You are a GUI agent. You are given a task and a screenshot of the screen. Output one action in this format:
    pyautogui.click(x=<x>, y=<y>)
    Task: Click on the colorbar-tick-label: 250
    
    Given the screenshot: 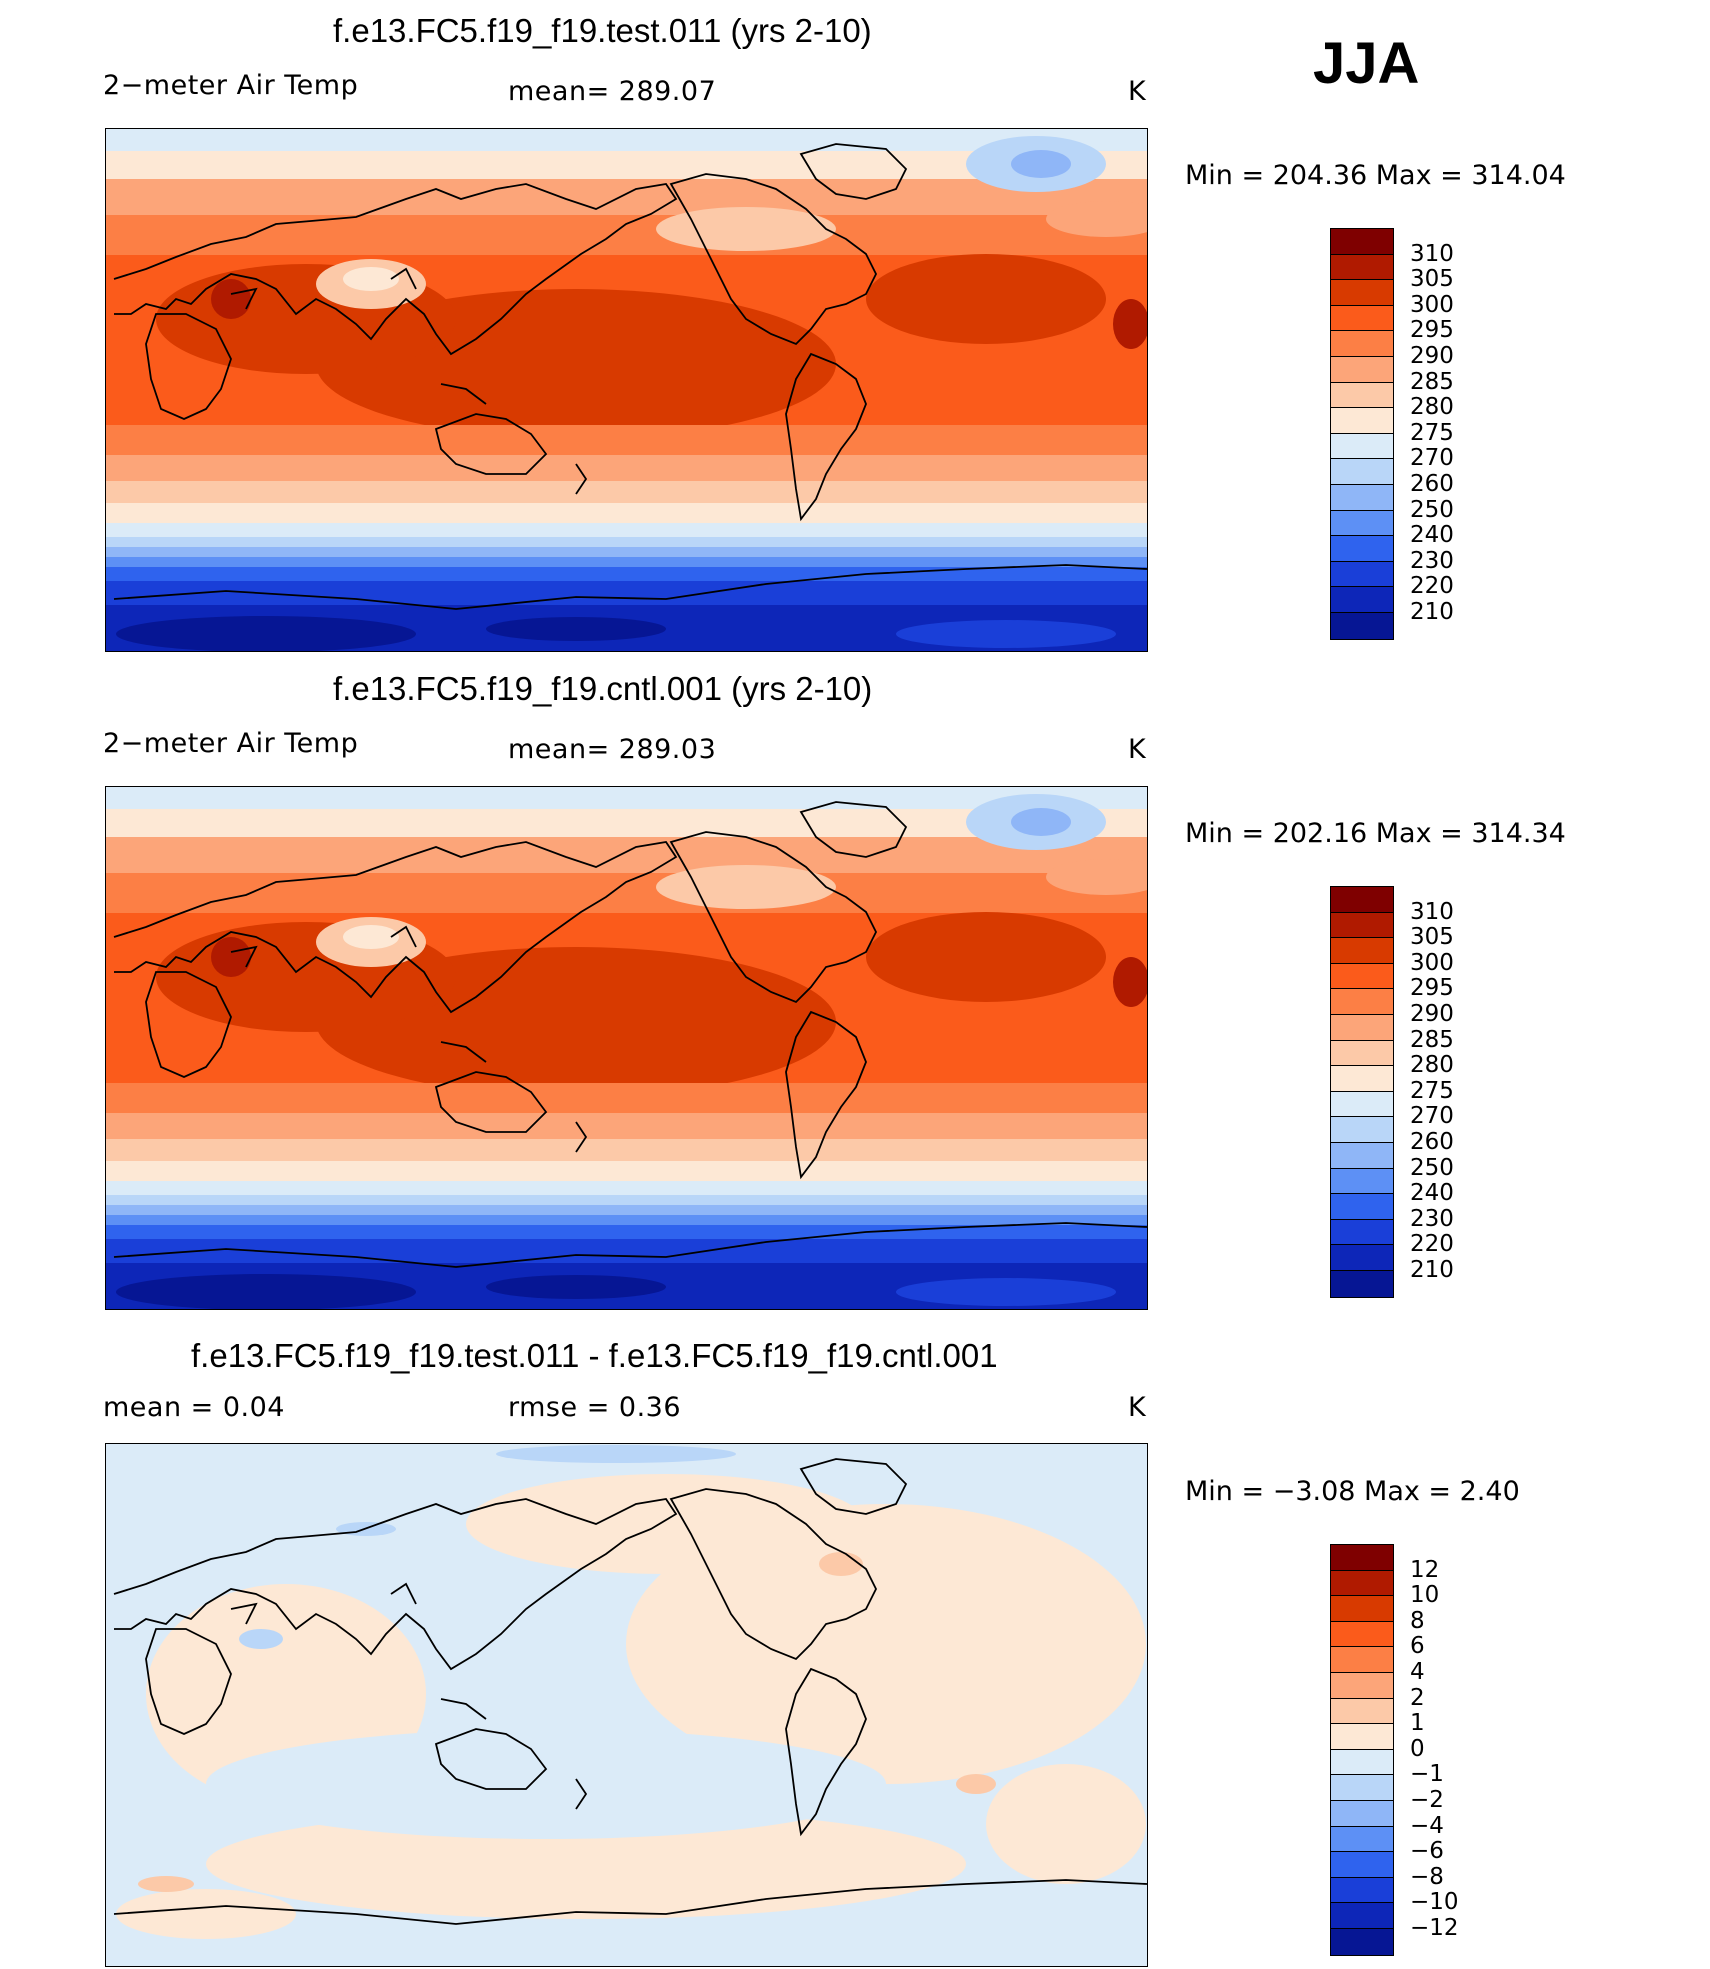 What is the action you would take?
    pyautogui.click(x=1432, y=509)
    